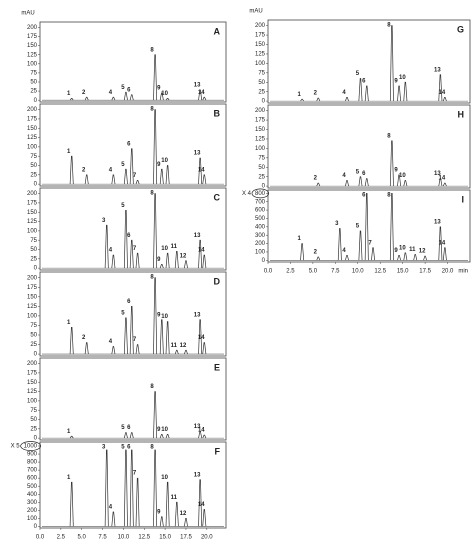  What do you see at coordinates (183, 346) in the screenshot?
I see `peak-label: 12` at bounding box center [183, 346].